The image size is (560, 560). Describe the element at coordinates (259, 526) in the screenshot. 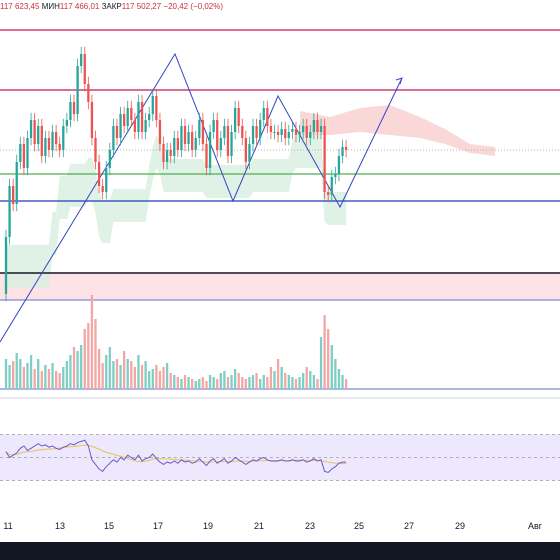

I see `x-tick-label: 21` at that location.